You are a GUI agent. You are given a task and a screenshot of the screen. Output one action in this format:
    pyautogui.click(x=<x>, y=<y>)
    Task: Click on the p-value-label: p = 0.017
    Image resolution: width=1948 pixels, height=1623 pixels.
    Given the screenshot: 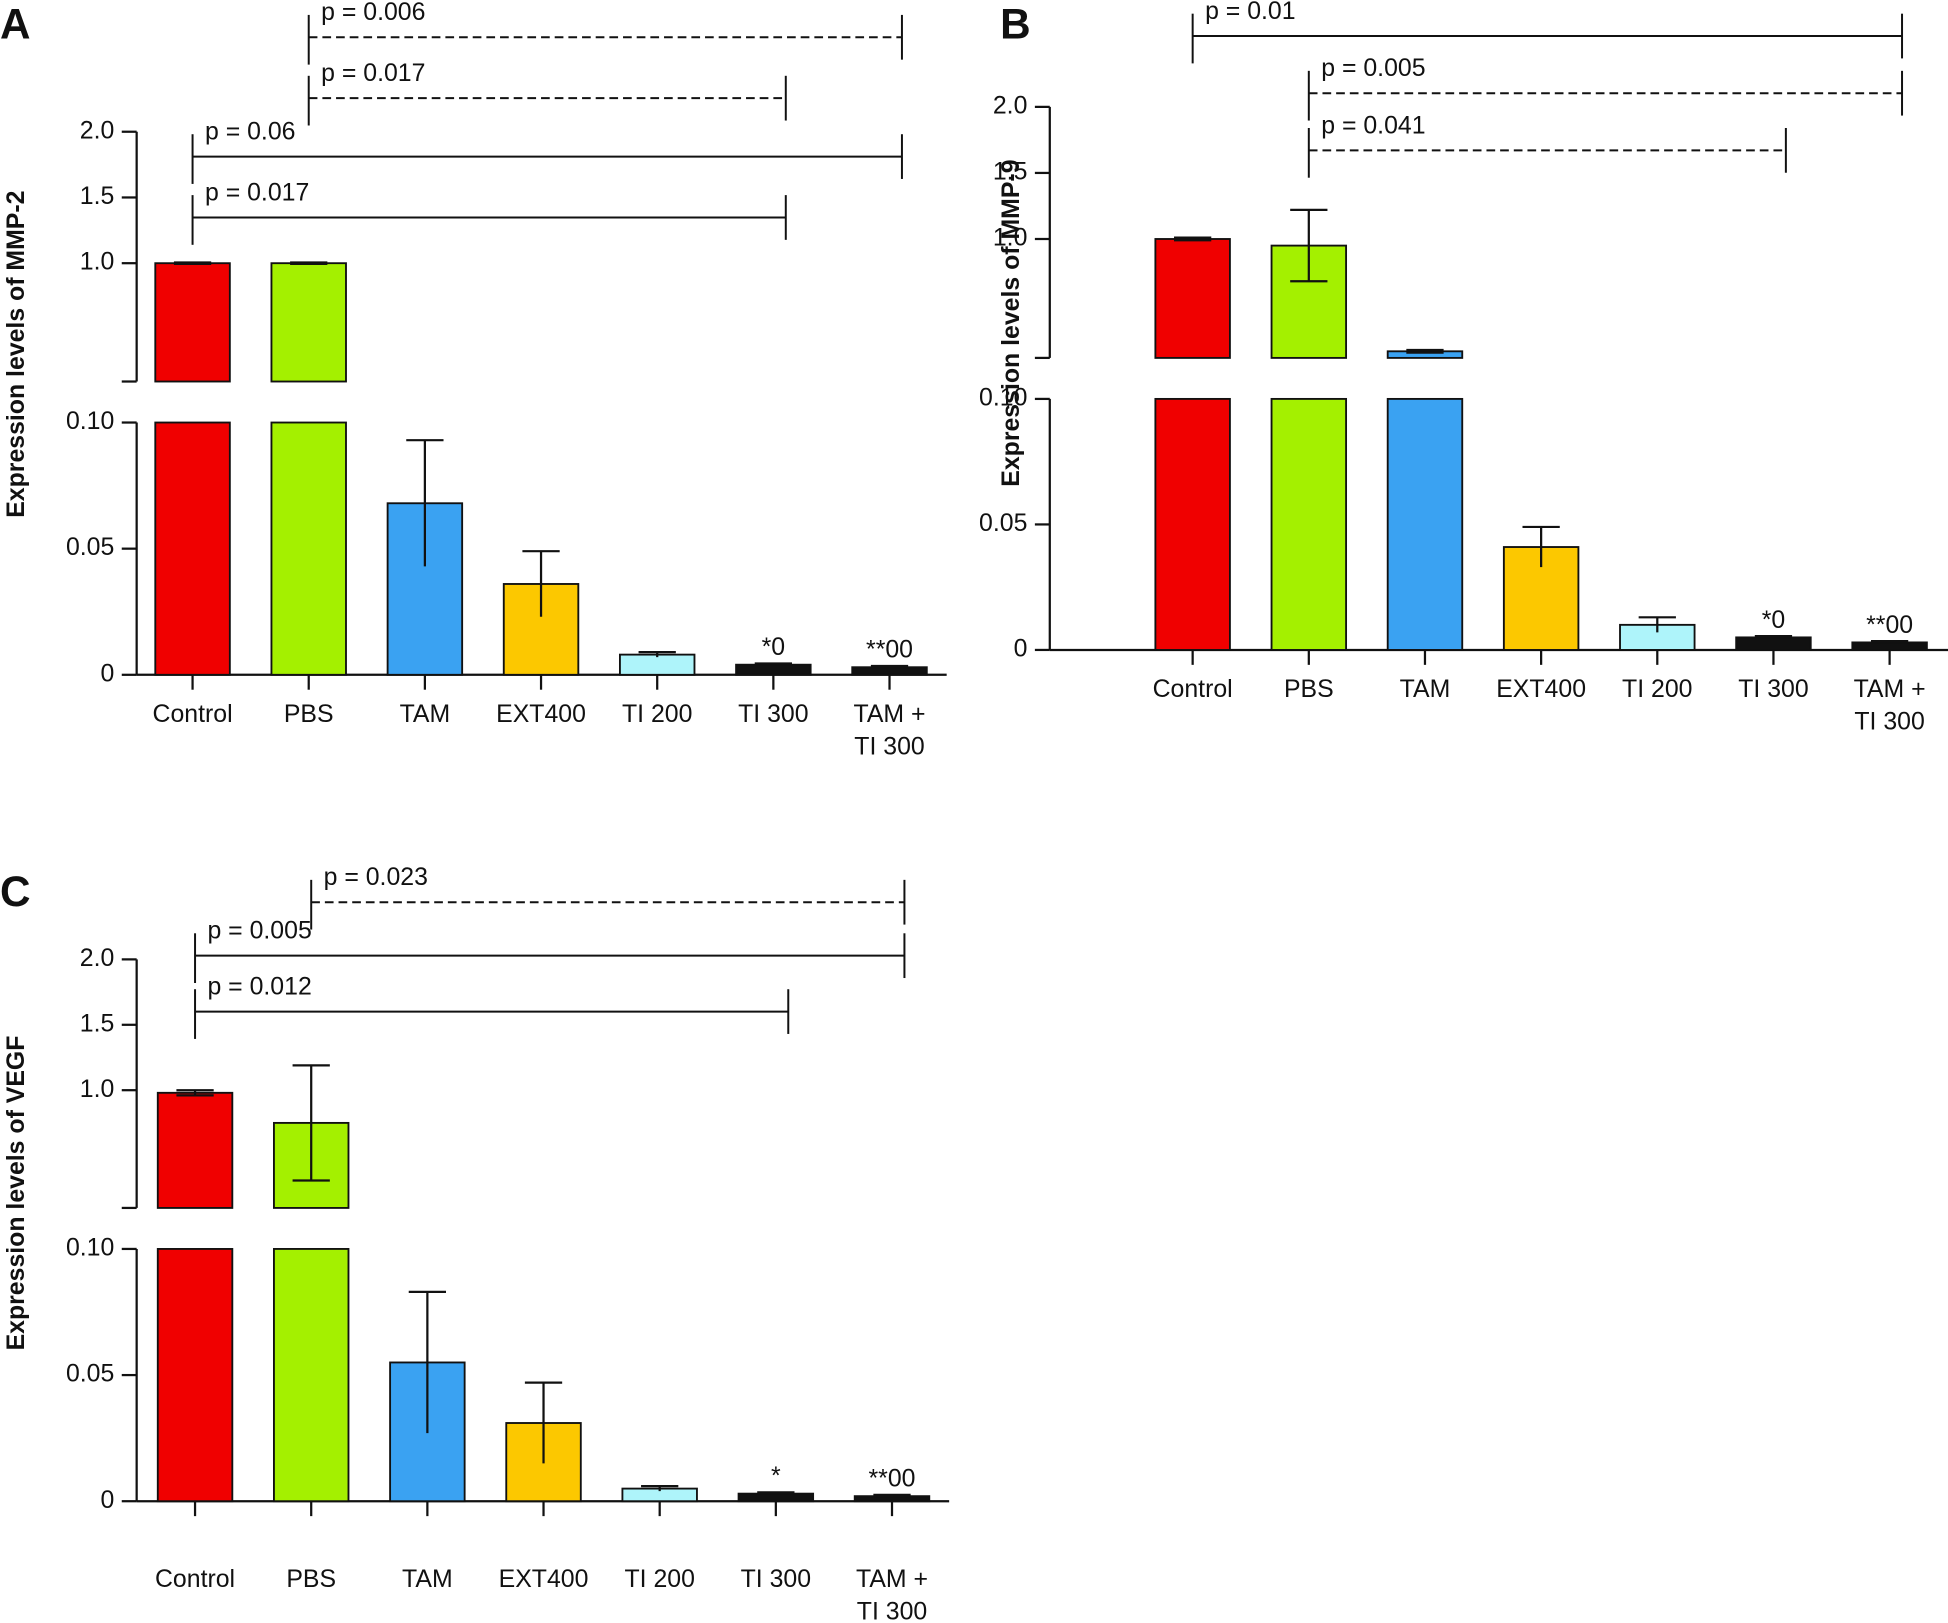 What is the action you would take?
    pyautogui.click(x=257, y=192)
    